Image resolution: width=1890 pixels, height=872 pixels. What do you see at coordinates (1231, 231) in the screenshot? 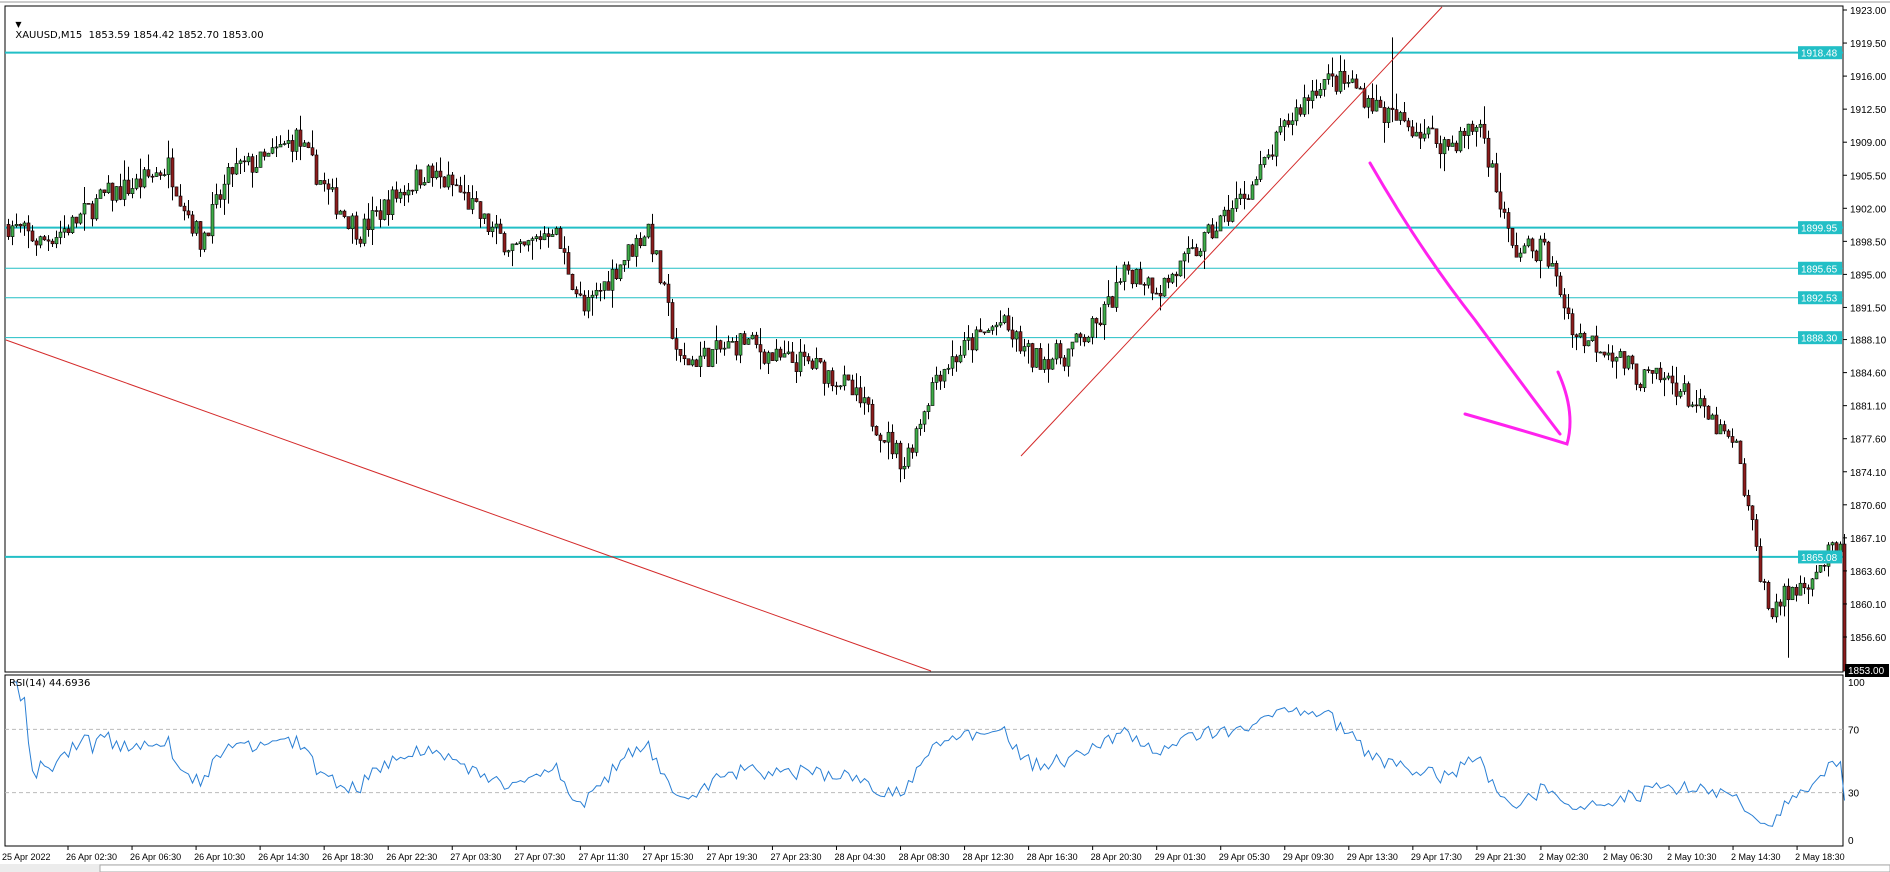
I see `trendline-up` at bounding box center [1231, 231].